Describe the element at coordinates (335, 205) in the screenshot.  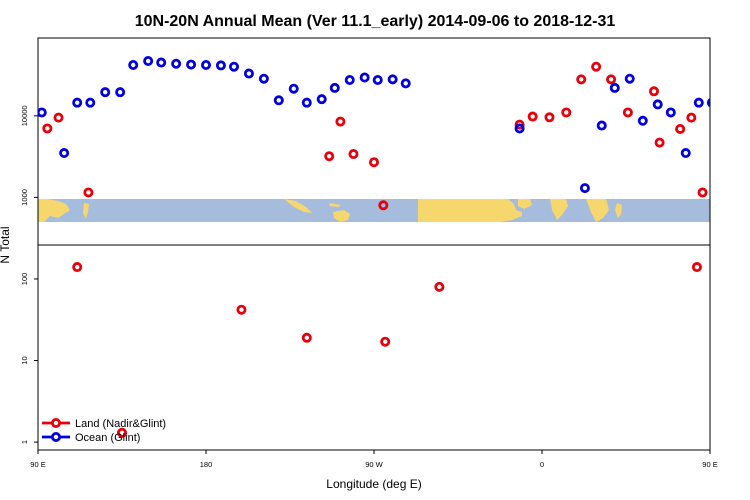
I see `map-land-caribbean` at that location.